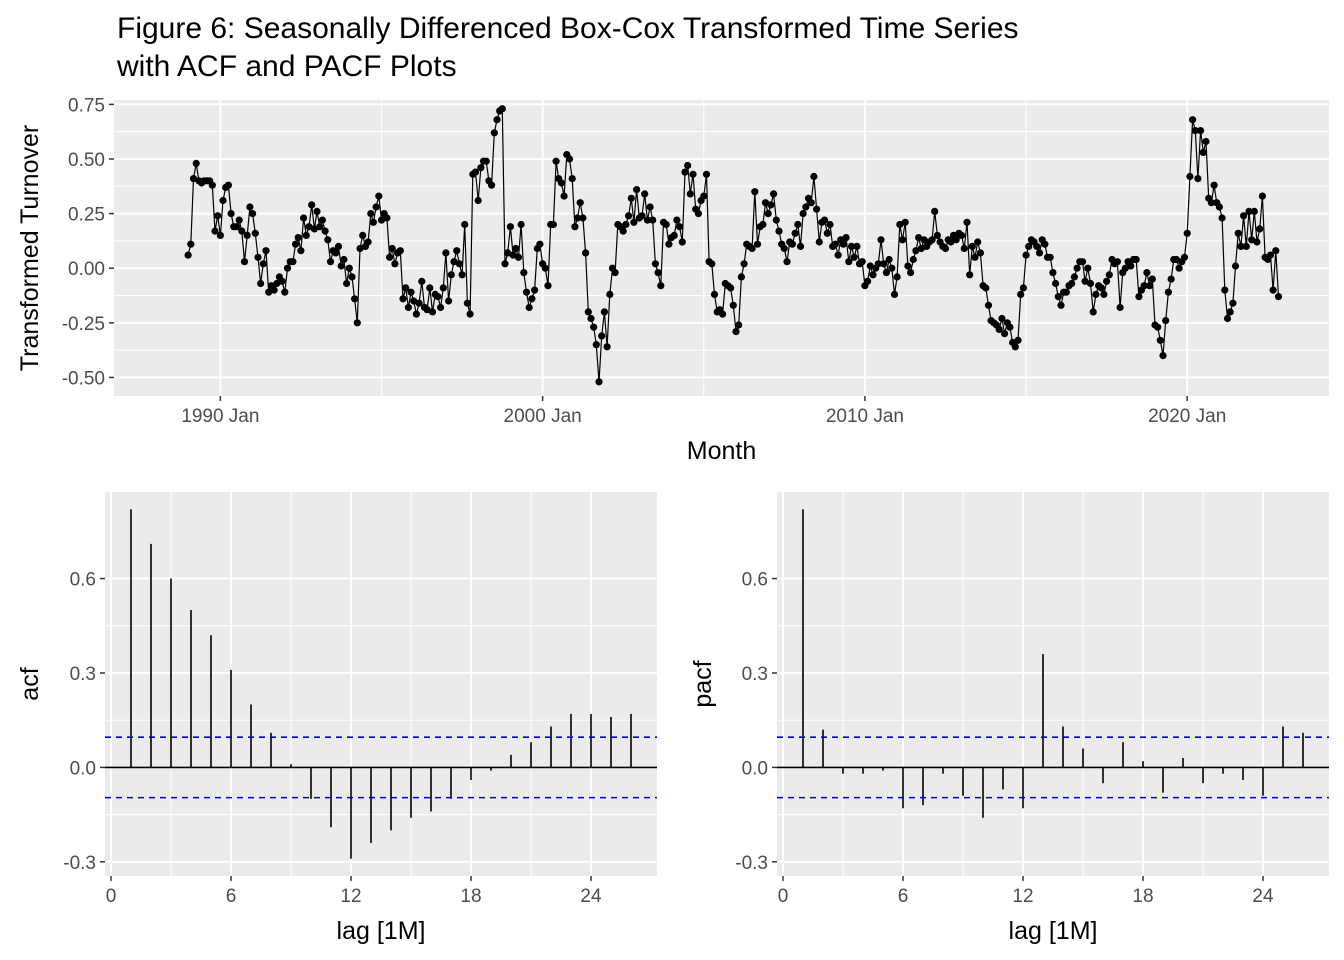  What do you see at coordinates (703, 683) in the screenshot?
I see `y-axis-title: pacf` at bounding box center [703, 683].